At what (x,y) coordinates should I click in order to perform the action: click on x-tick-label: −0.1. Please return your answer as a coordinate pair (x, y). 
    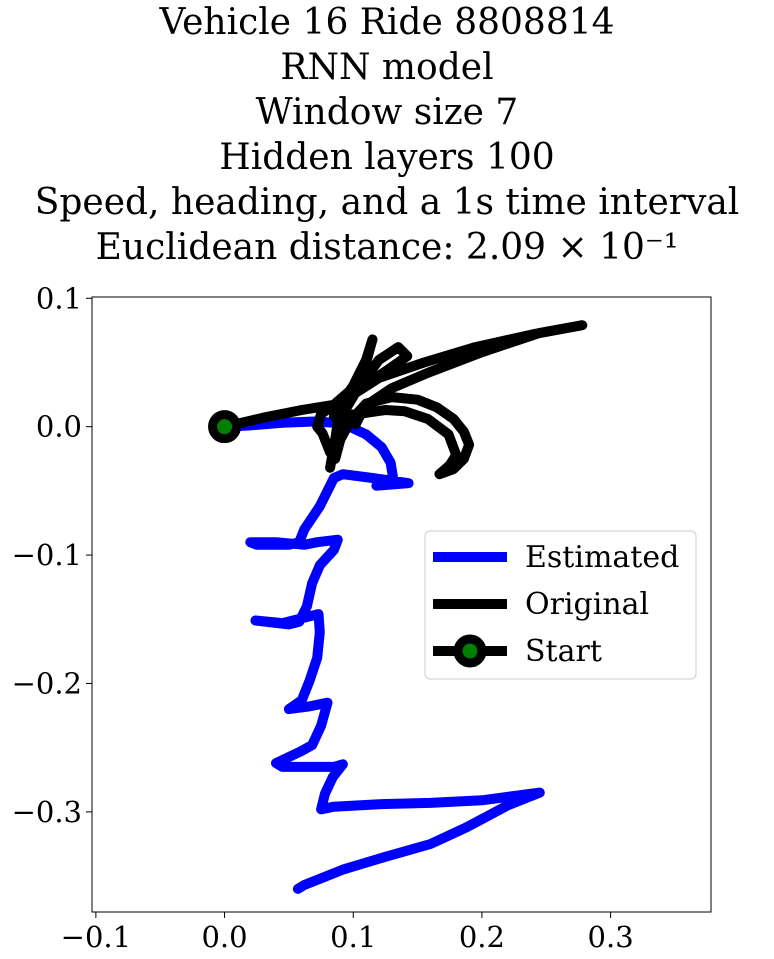
    Looking at the image, I should click on (96, 937).